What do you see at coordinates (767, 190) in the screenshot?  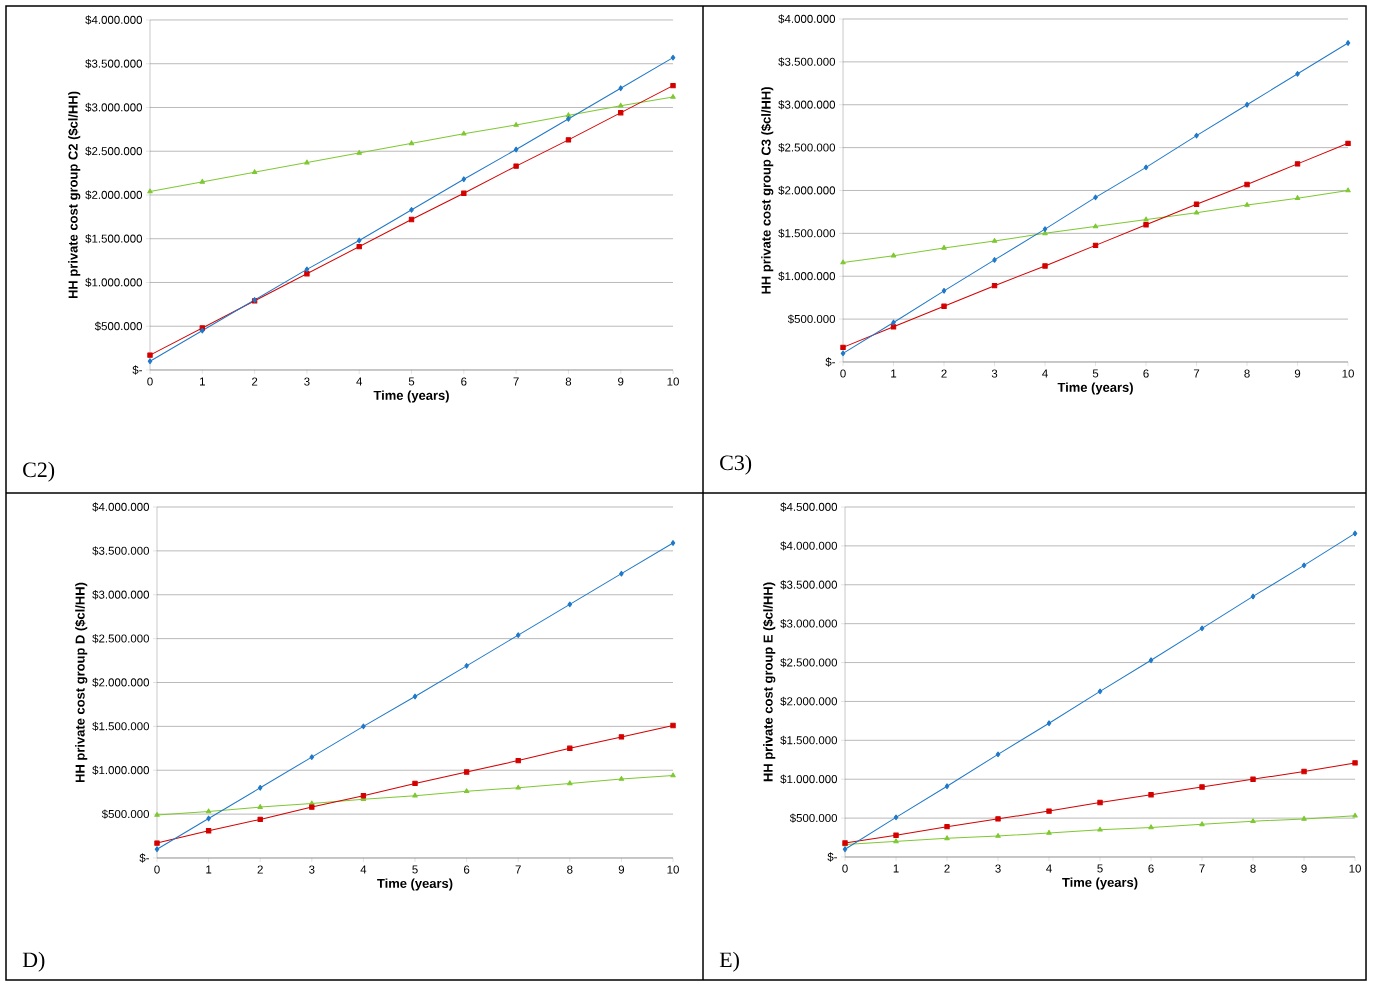 I see `y-axis-title: HH private cost group C3 ($cl/HH)` at bounding box center [767, 190].